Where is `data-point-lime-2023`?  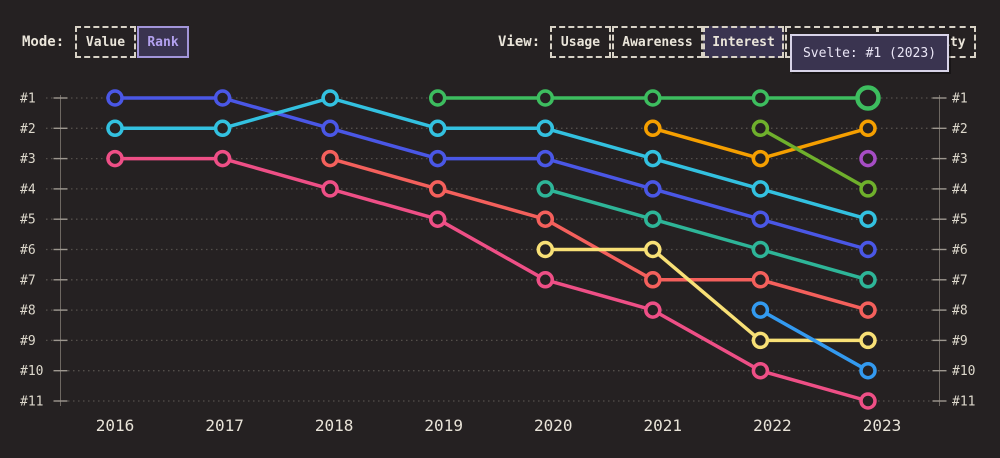 data-point-lime-2023 is located at coordinates (868, 189).